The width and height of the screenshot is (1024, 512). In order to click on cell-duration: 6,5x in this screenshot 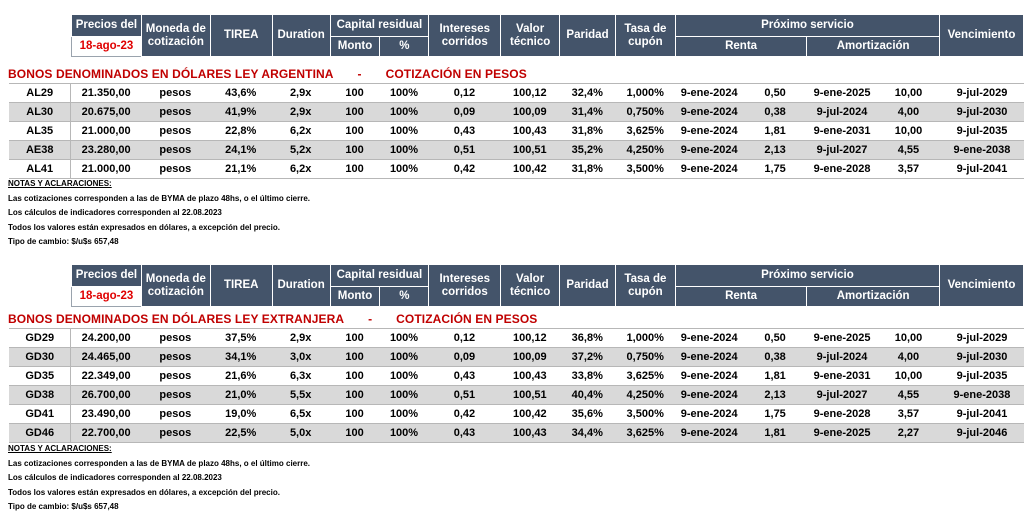, I will do `click(300, 414)`.